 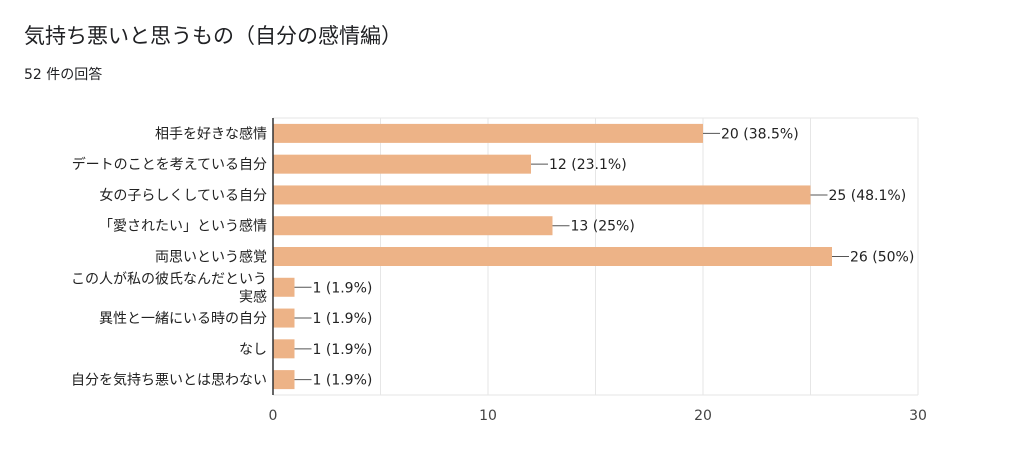 I want to click on data-label: 26 (50%), so click(x=882, y=258).